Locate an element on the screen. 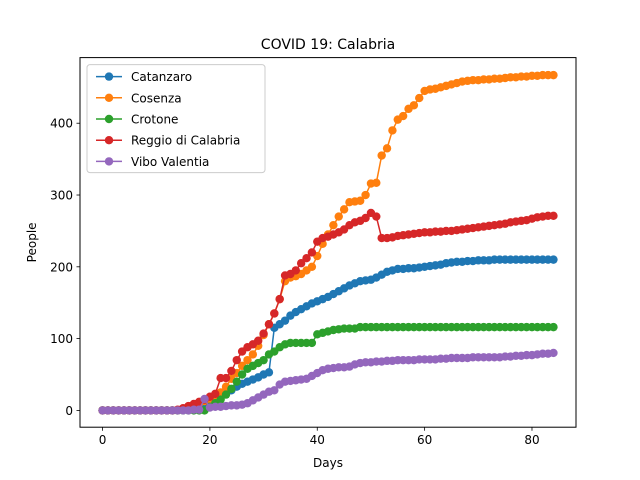 The width and height of the screenshot is (640, 480). legend-label: Cosenza is located at coordinates (156, 98).